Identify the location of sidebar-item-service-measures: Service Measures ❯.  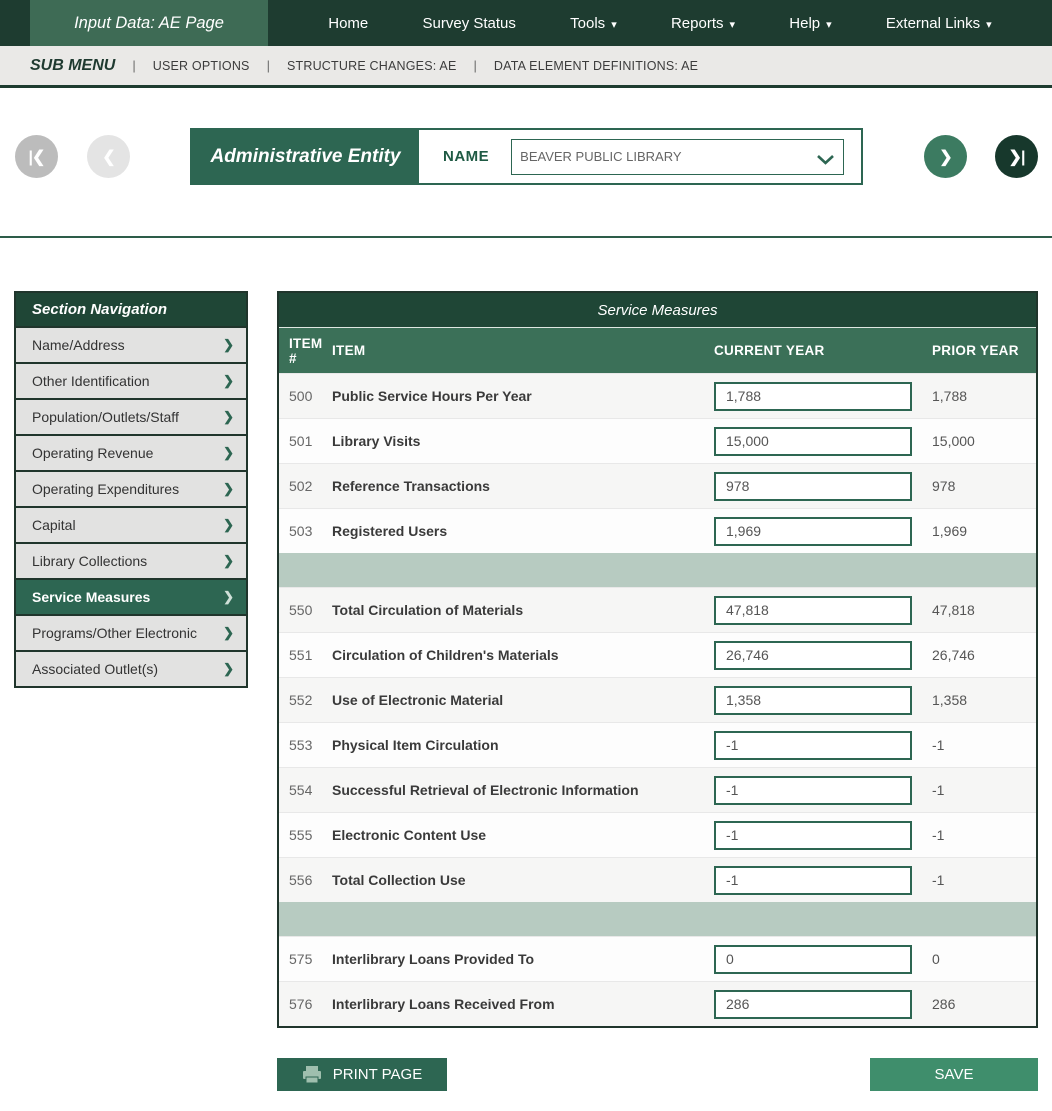
(131, 596).